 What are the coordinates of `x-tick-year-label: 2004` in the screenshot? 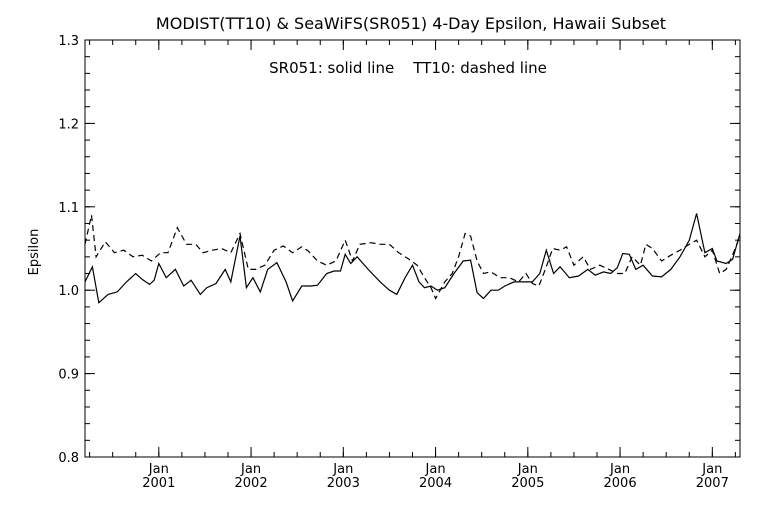 It's located at (435, 483).